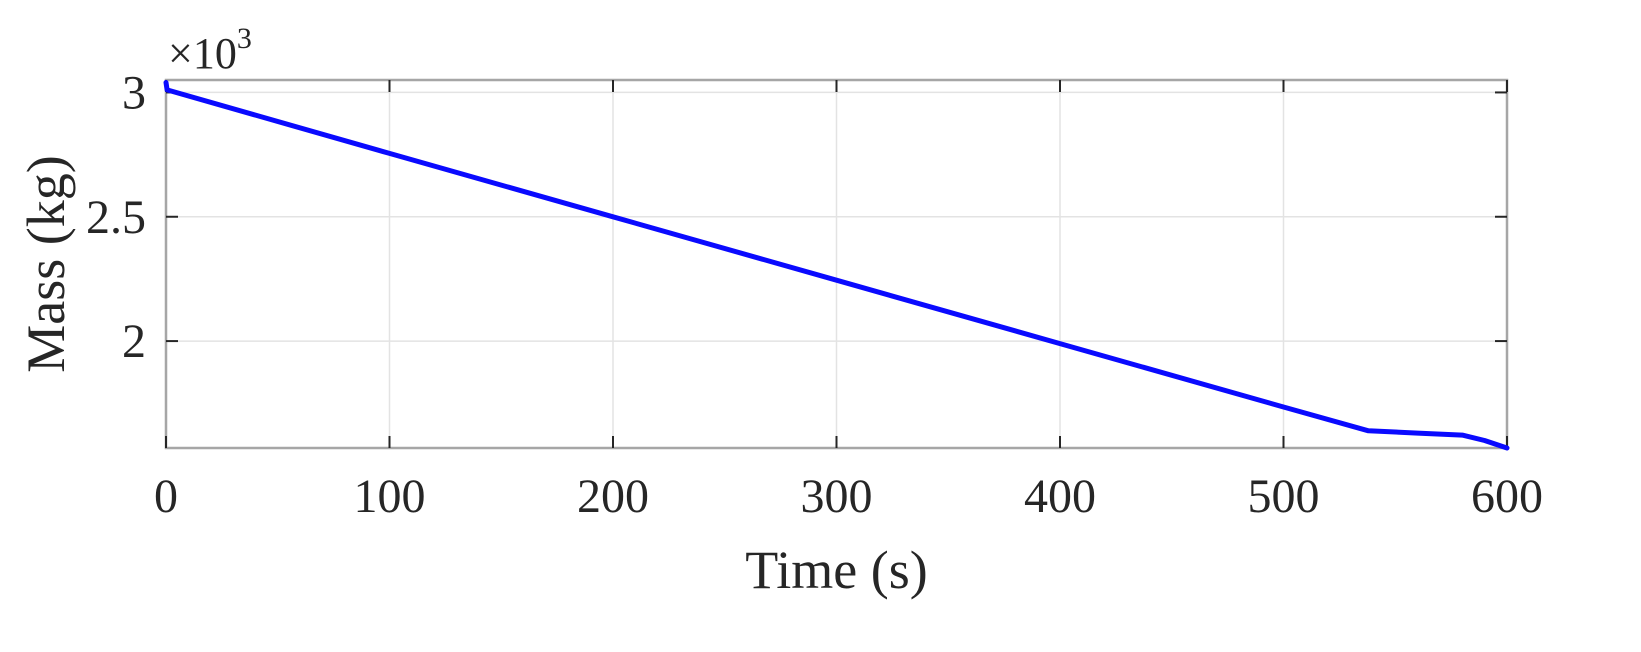 Image resolution: width=1641 pixels, height=652 pixels. Describe the element at coordinates (134, 92) in the screenshot. I see `y-tick-label: 3` at that location.